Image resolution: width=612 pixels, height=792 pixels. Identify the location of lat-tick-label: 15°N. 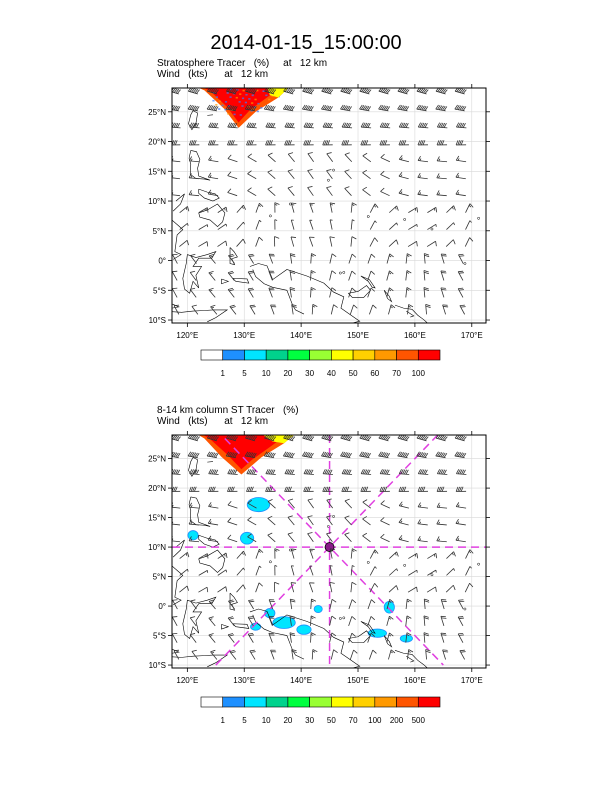
(157, 171).